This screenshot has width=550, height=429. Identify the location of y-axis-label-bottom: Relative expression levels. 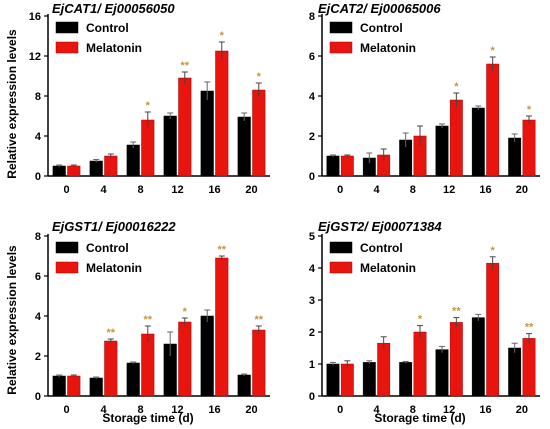
(12, 320).